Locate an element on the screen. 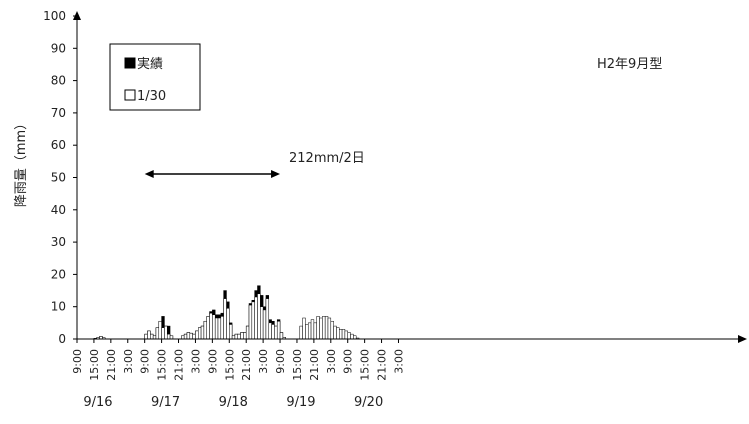 Image resolution: width=749 pixels, height=424 pixels. y-axis-title: 降雨量（mm） is located at coordinates (21, 162).